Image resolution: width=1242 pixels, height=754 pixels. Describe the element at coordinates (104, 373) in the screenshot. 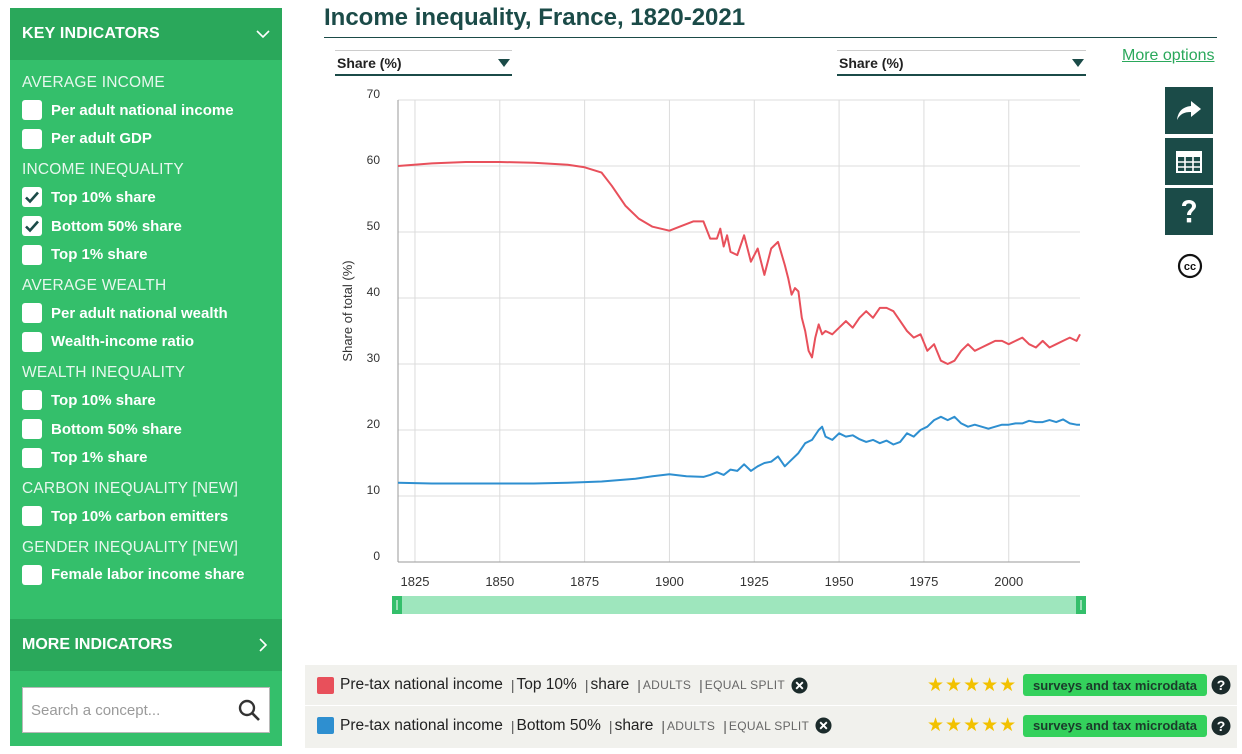

I see `sidebar-section-title: WEALTH INEQUALITY` at that location.